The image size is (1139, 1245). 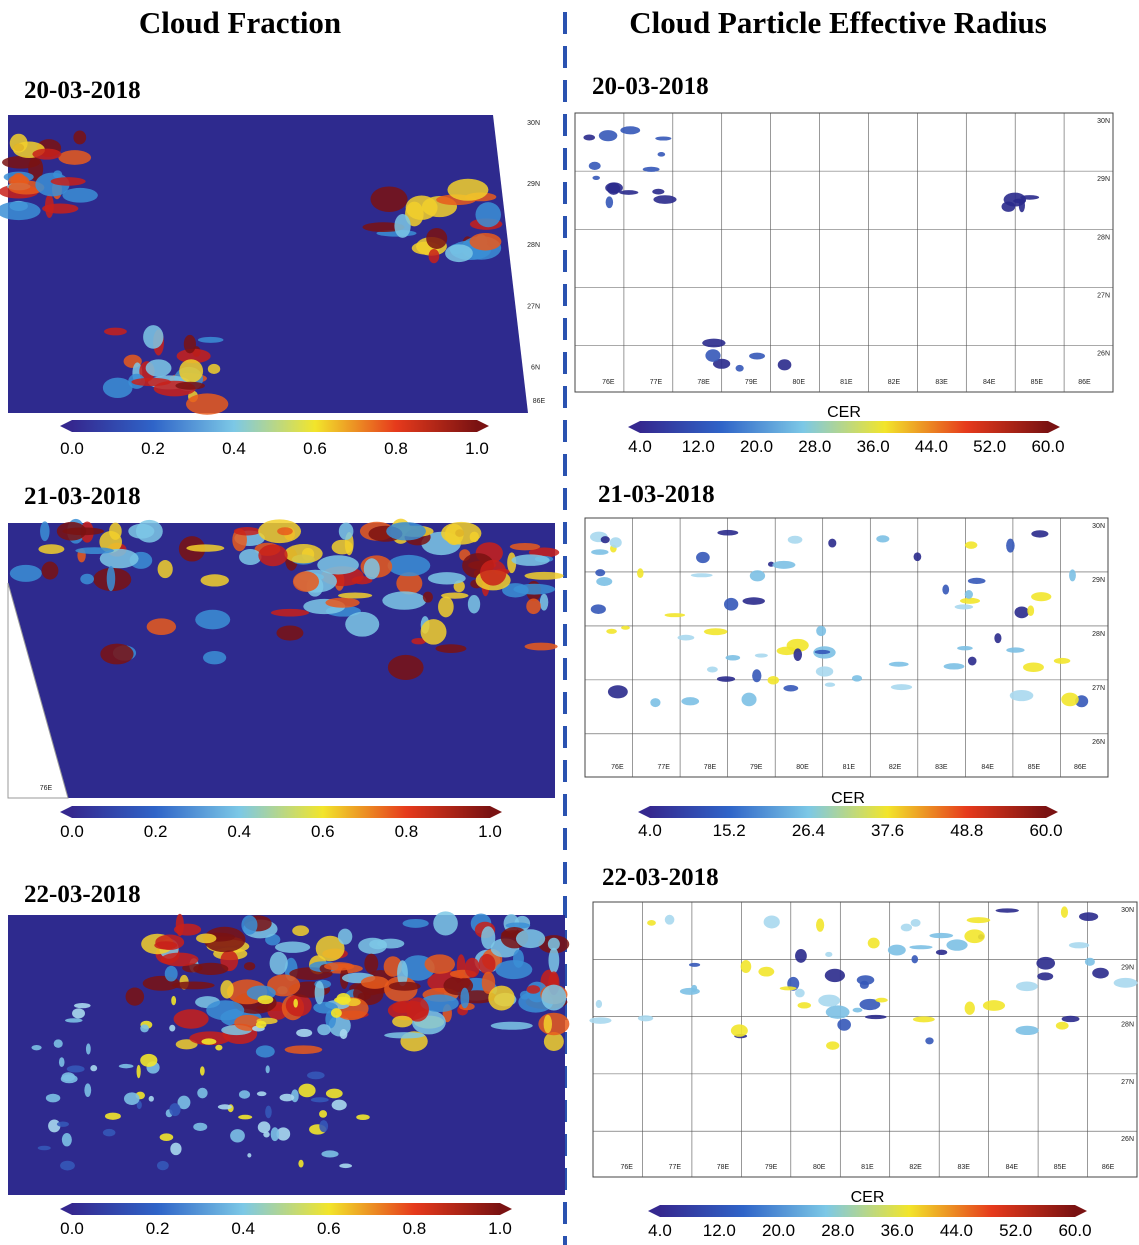 What do you see at coordinates (849, 767) in the screenshot?
I see `lon-label: 81E` at bounding box center [849, 767].